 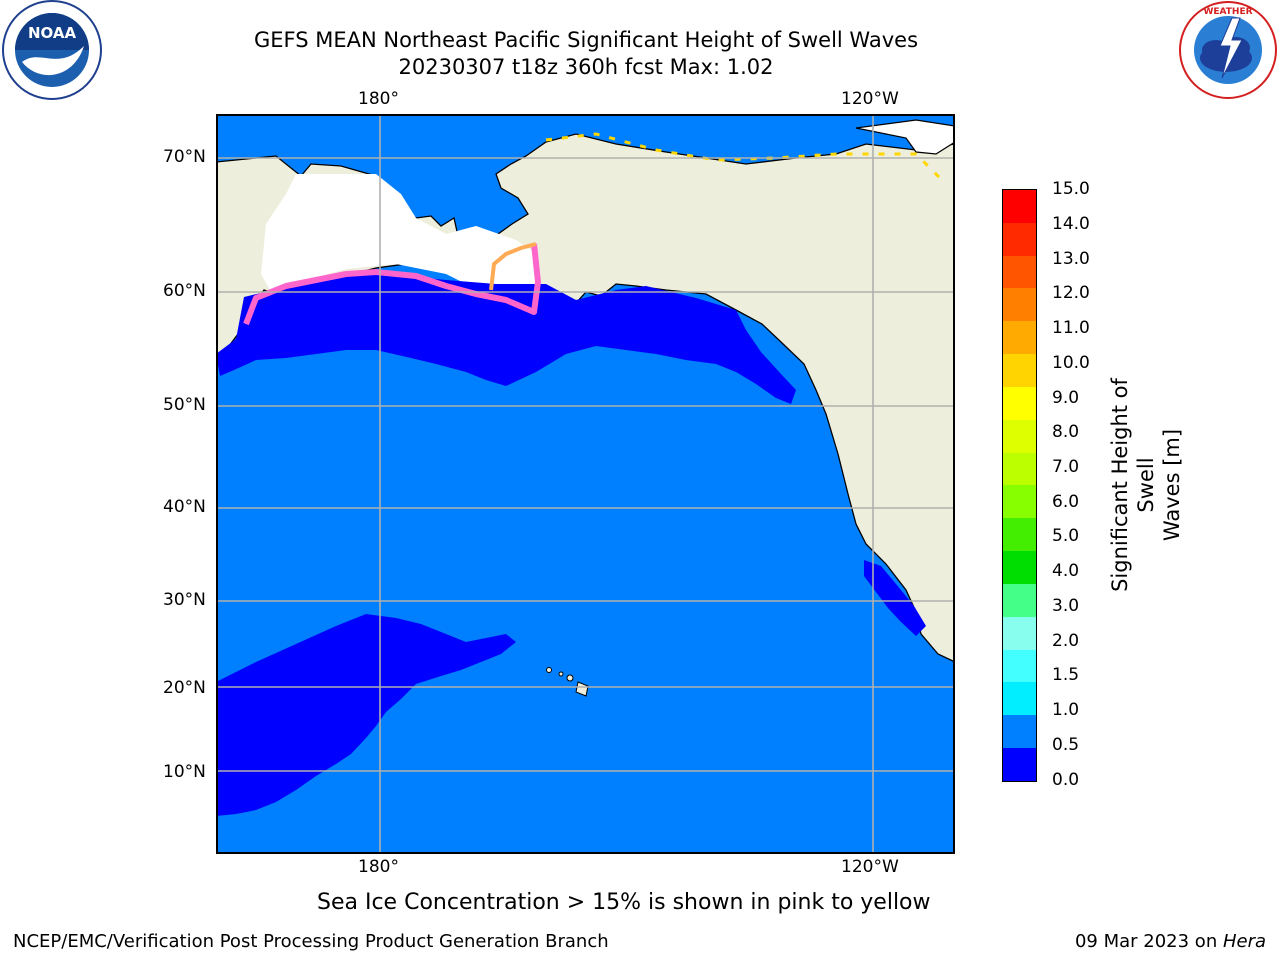 What do you see at coordinates (1066, 745) in the screenshot?
I see `colorbar-tick: 0.5` at bounding box center [1066, 745].